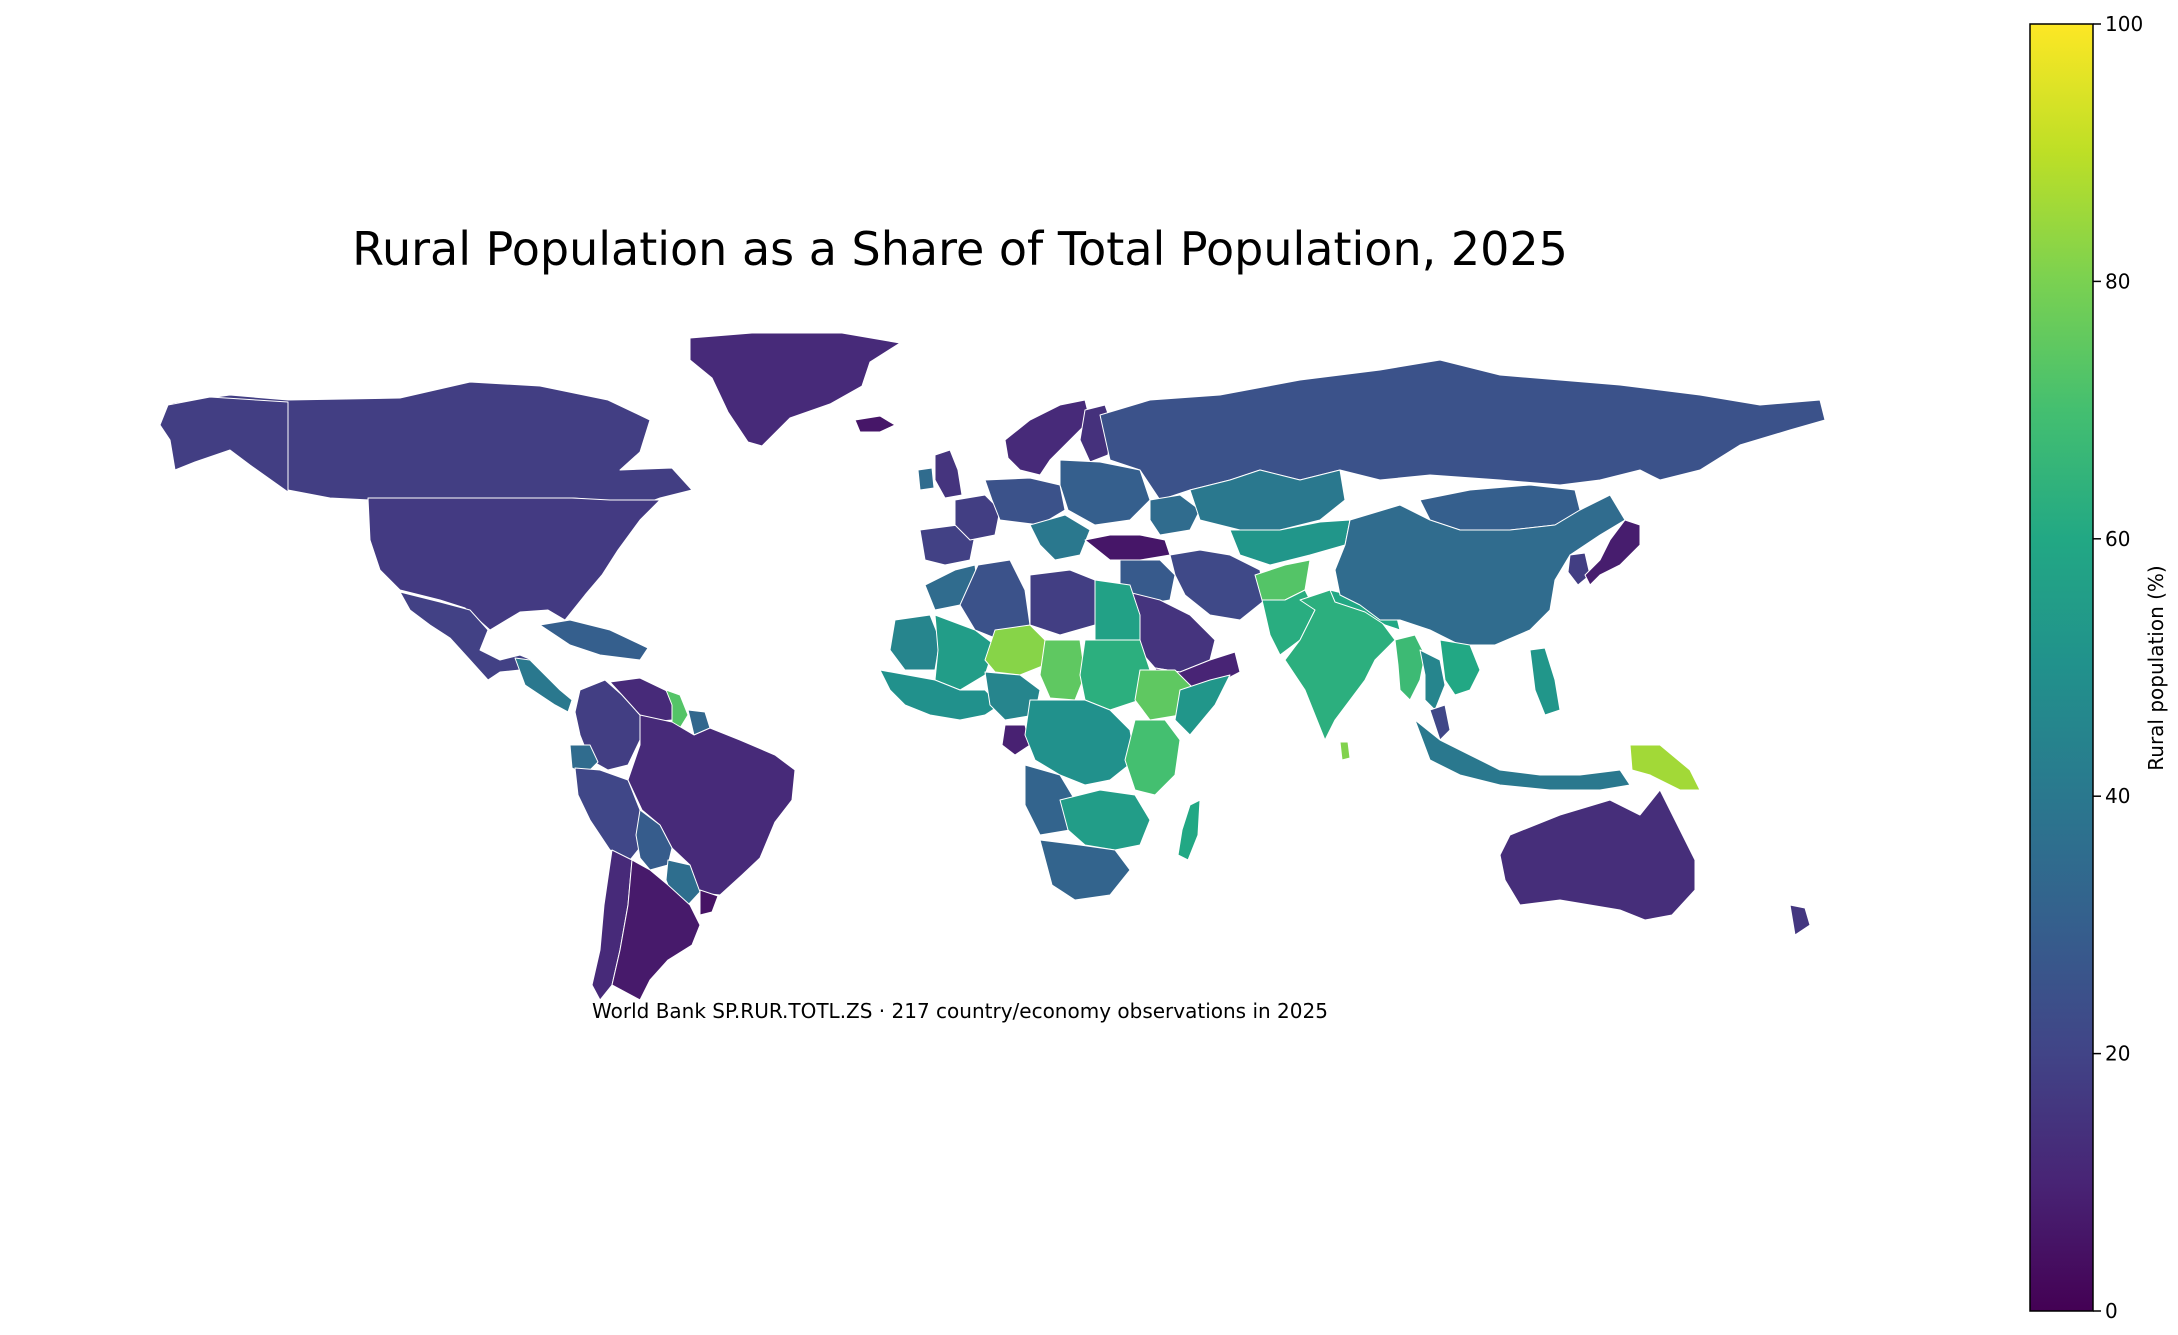 This screenshot has height=1335, width=2178. I want to click on country-caucasus, so click(1175, 515).